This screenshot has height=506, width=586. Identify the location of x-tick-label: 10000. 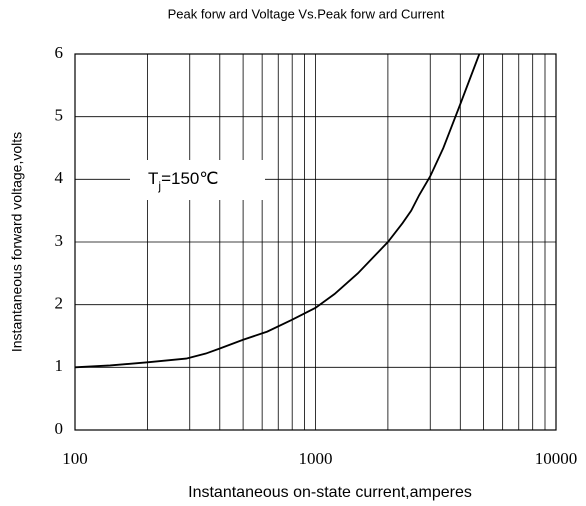
(556, 458).